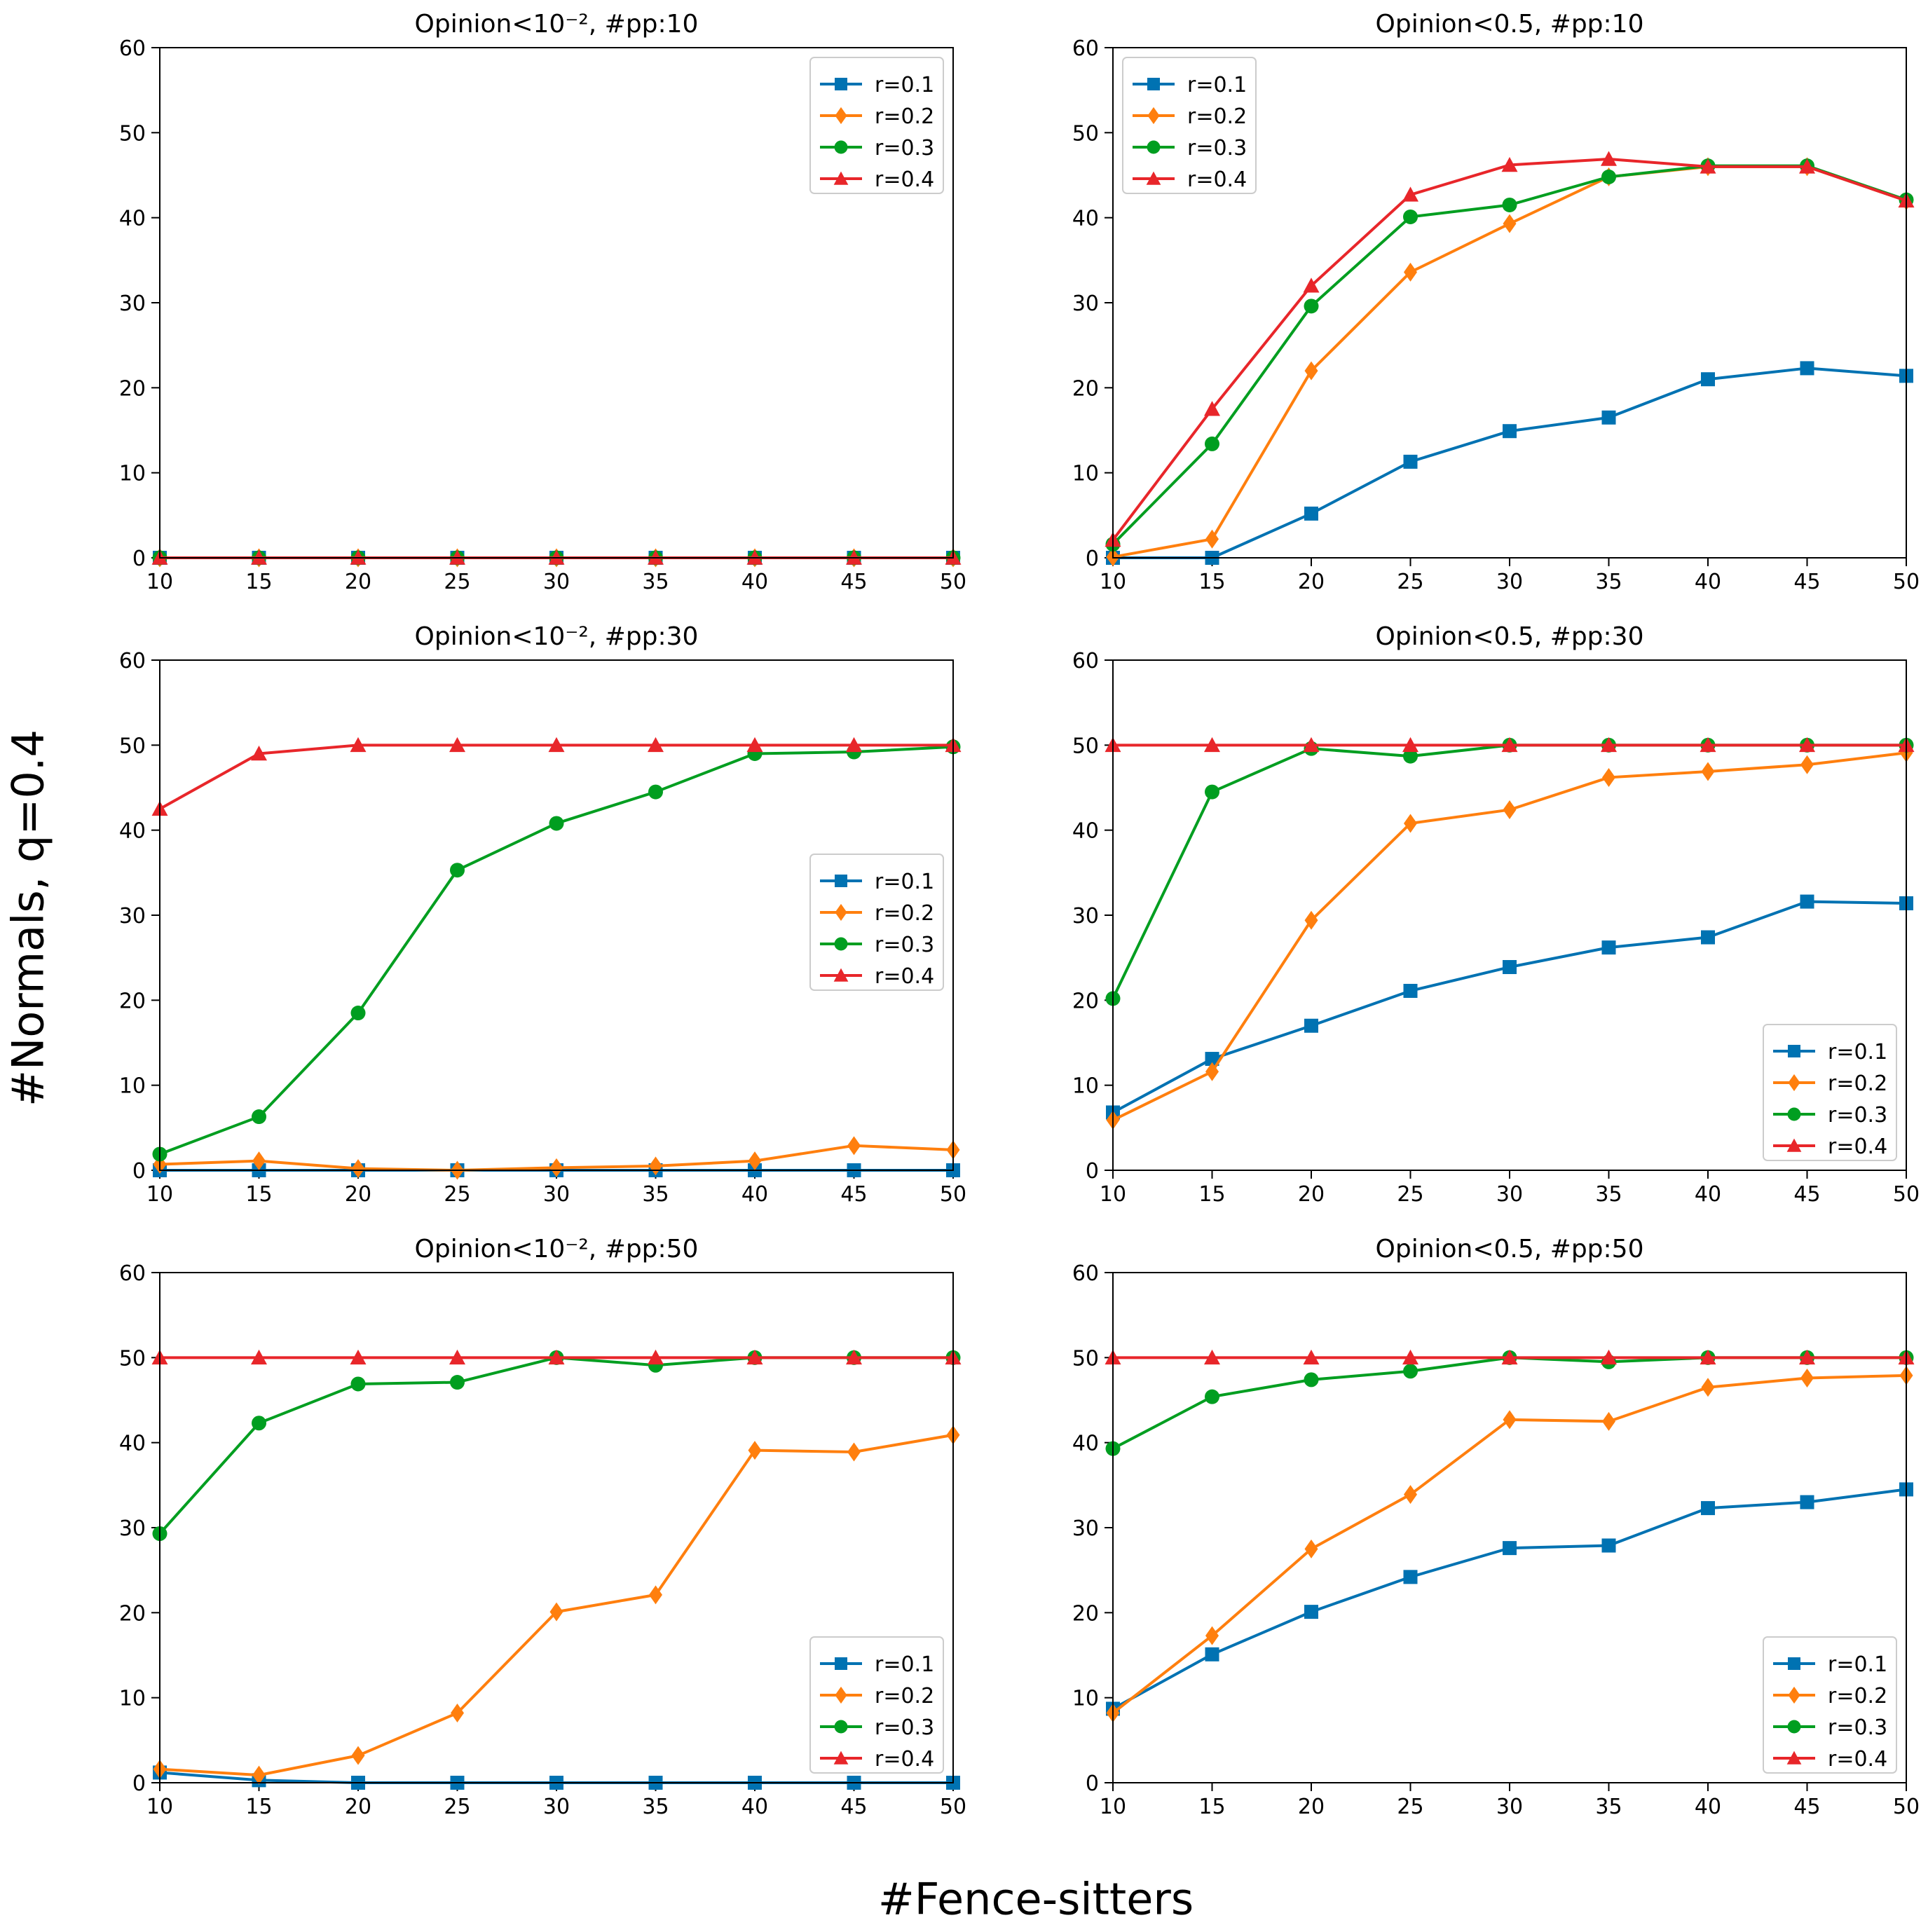 This screenshot has height=1932, width=1928. I want to click on plot-frame, so click(1509, 915).